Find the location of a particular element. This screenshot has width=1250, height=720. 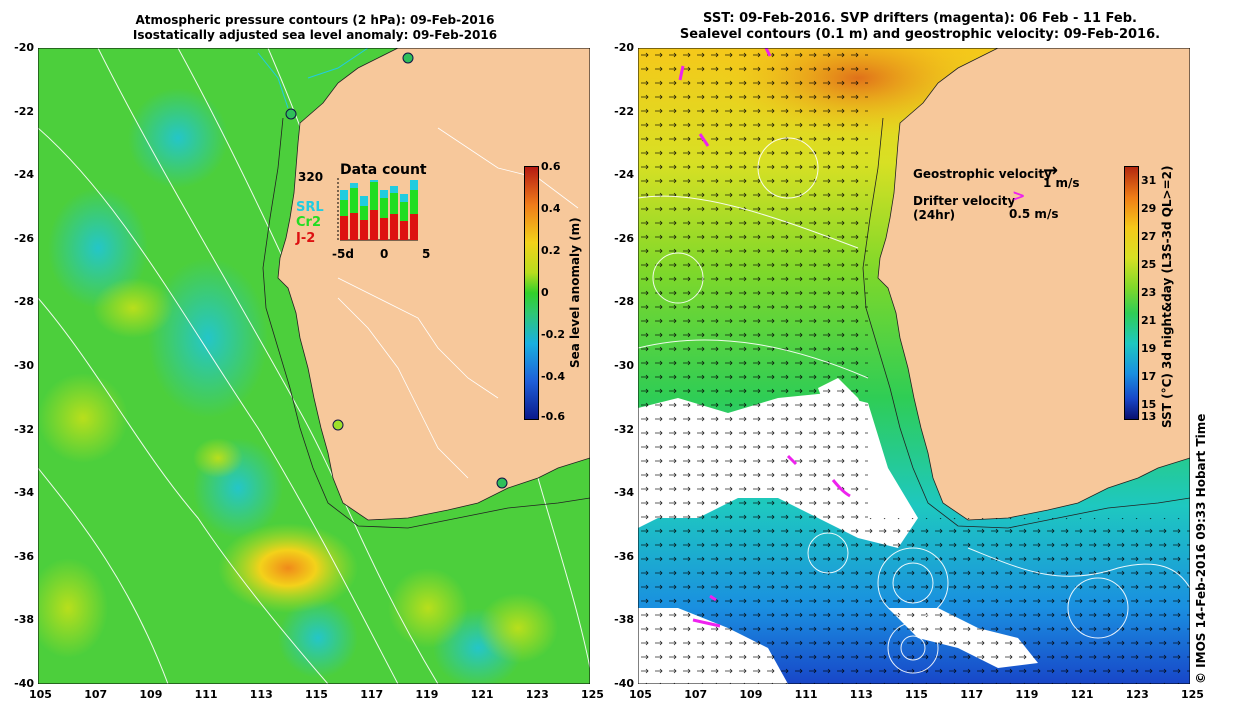

legend-srl: SRL is located at coordinates (310, 207).